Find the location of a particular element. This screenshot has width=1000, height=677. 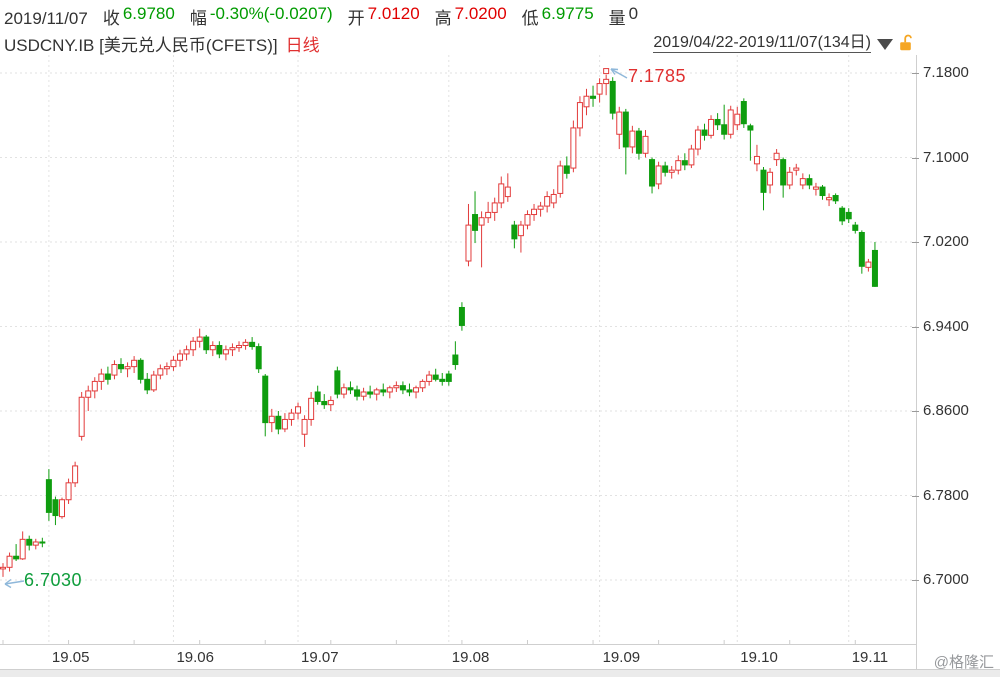

y-axis-tick-label: 7.1000 is located at coordinates (946, 157).